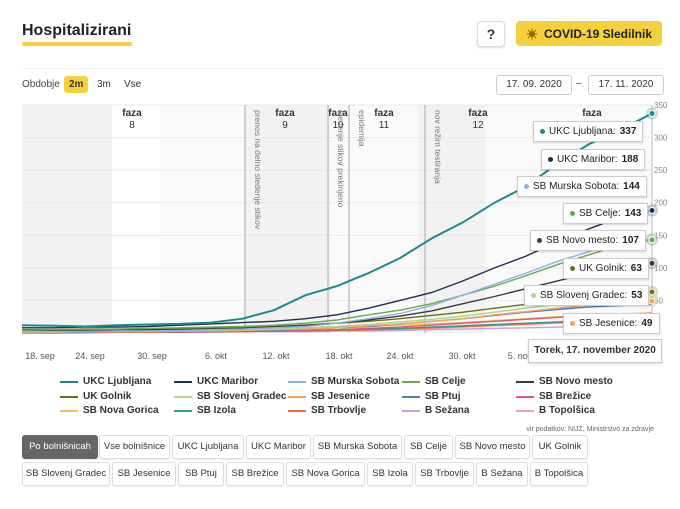 The width and height of the screenshot is (680, 509). Describe the element at coordinates (598, 33) in the screenshot. I see `tracker-label: COVID-19 Sledilnik` at that location.